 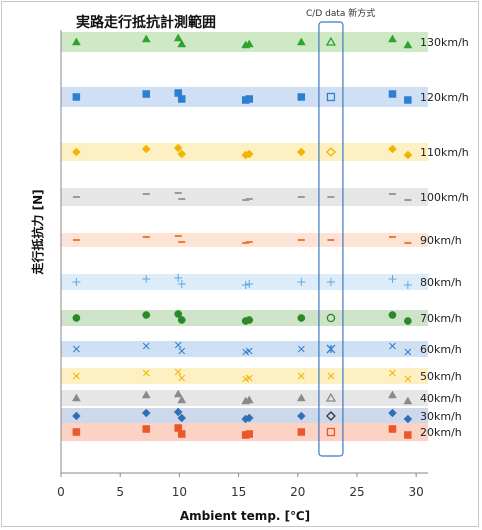 What do you see at coordinates (441, 349) in the screenshot?
I see `speed-label-60km-h: 60km/h` at bounding box center [441, 349].